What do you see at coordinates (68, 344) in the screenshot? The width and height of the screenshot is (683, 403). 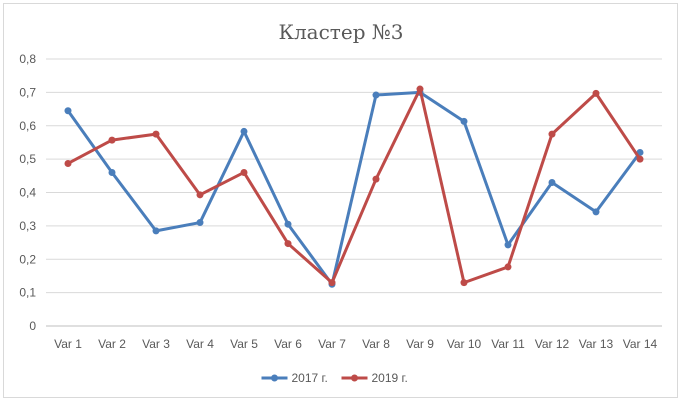 I see `x-tick-label: Var 1` at bounding box center [68, 344].